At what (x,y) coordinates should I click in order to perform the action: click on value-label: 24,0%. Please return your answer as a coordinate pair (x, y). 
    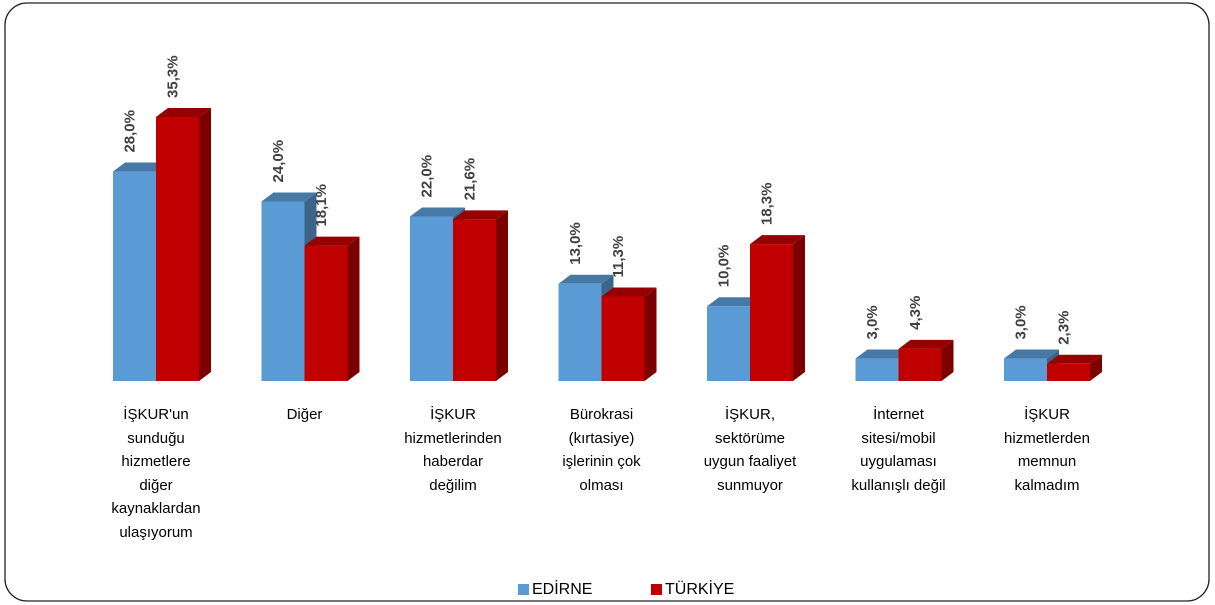
    Looking at the image, I should click on (278, 161).